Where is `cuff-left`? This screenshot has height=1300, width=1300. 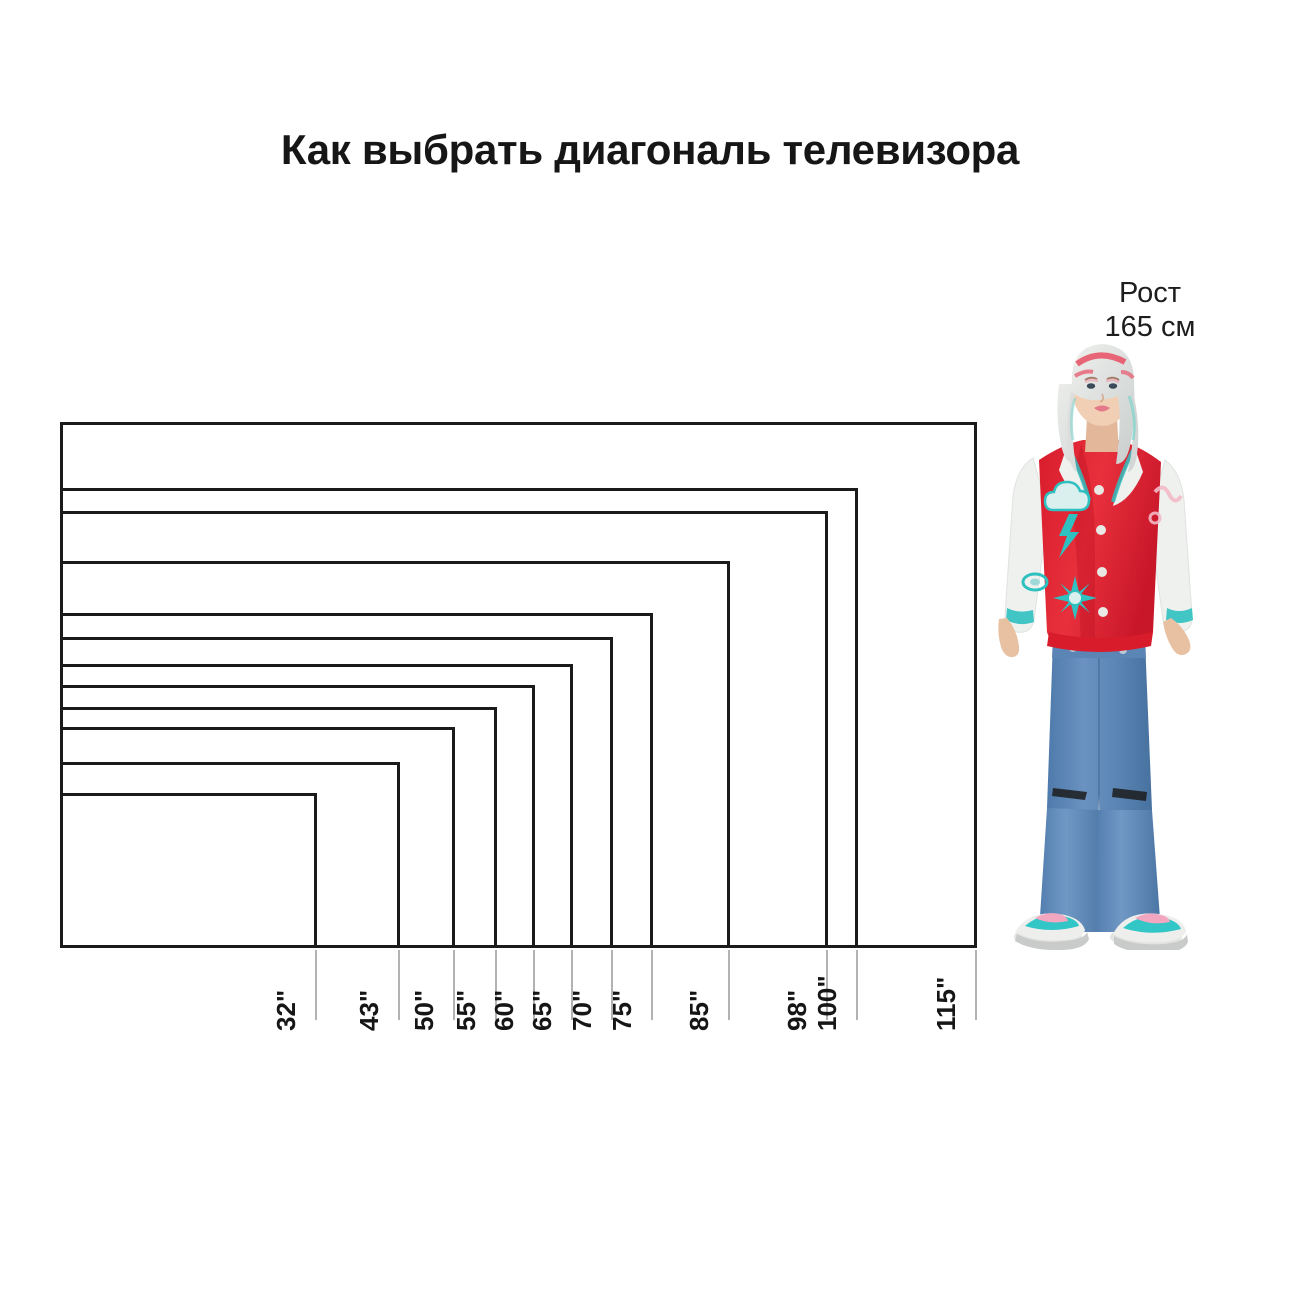
cuff-left is located at coordinates (1020, 616).